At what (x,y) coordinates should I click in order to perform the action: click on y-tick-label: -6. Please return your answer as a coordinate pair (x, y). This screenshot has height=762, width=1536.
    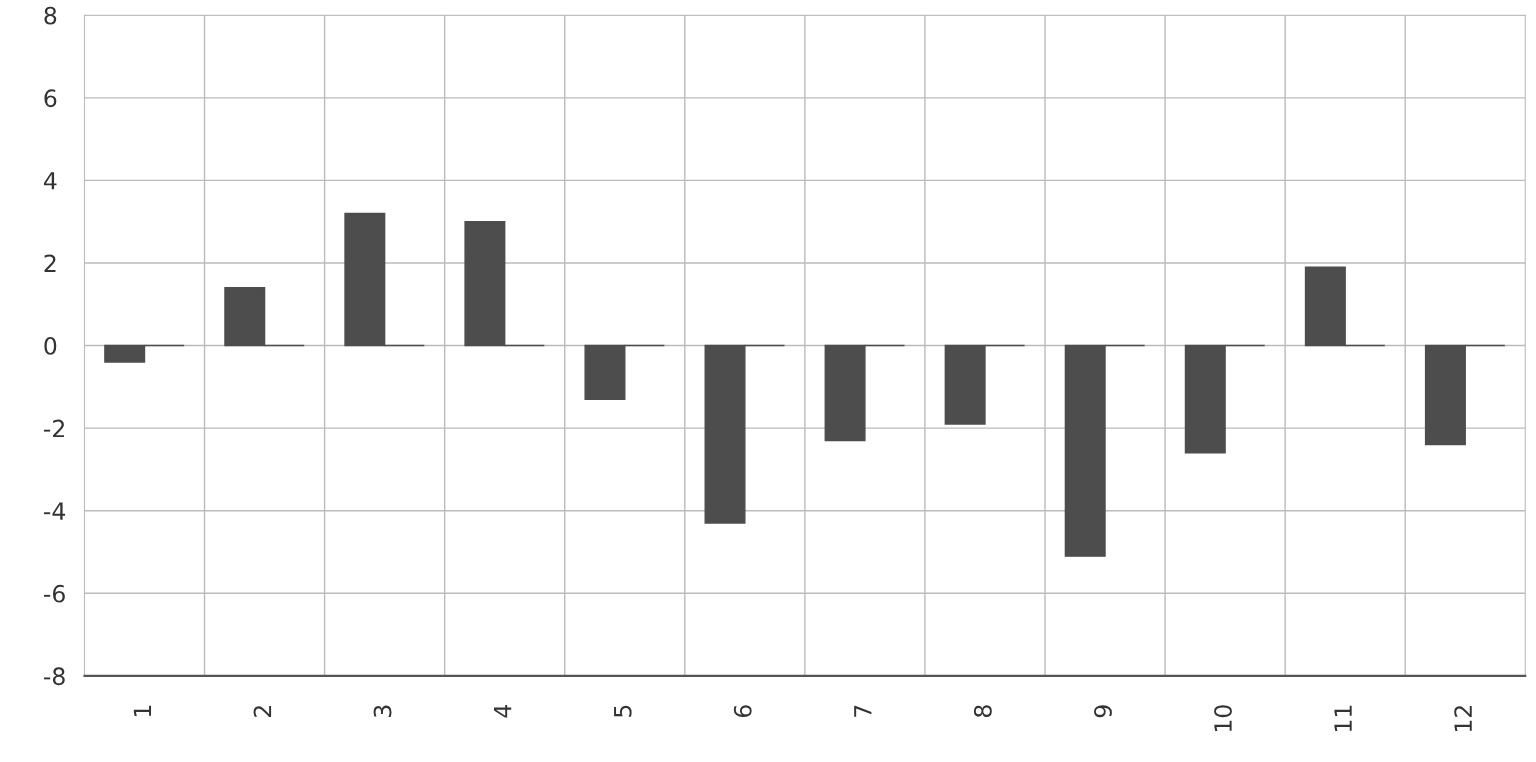
    Looking at the image, I should click on (54, 593).